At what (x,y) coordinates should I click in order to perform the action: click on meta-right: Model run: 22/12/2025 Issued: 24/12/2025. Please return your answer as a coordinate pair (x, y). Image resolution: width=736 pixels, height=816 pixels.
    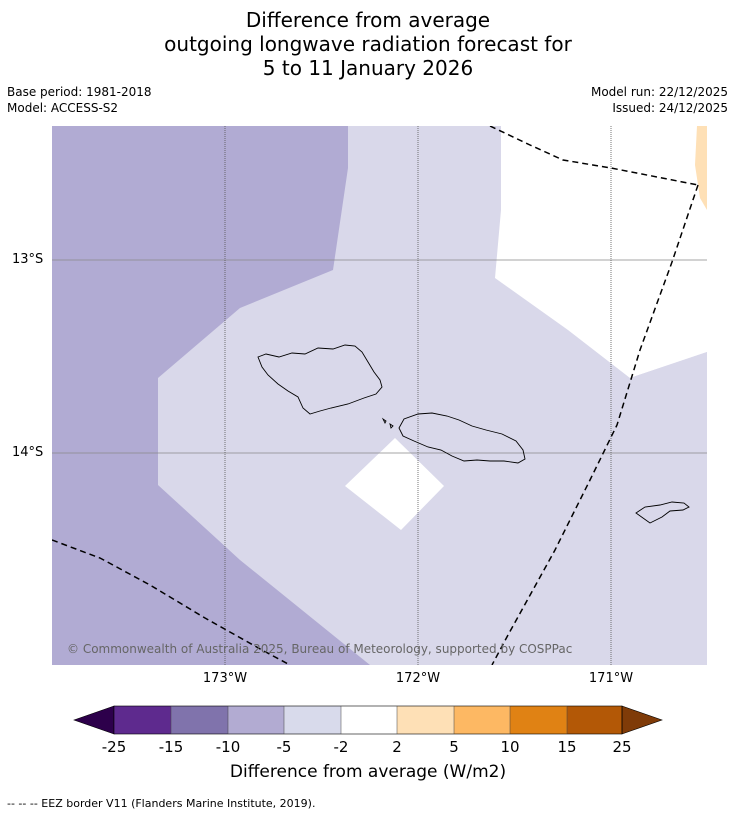
    Looking at the image, I should click on (659, 100).